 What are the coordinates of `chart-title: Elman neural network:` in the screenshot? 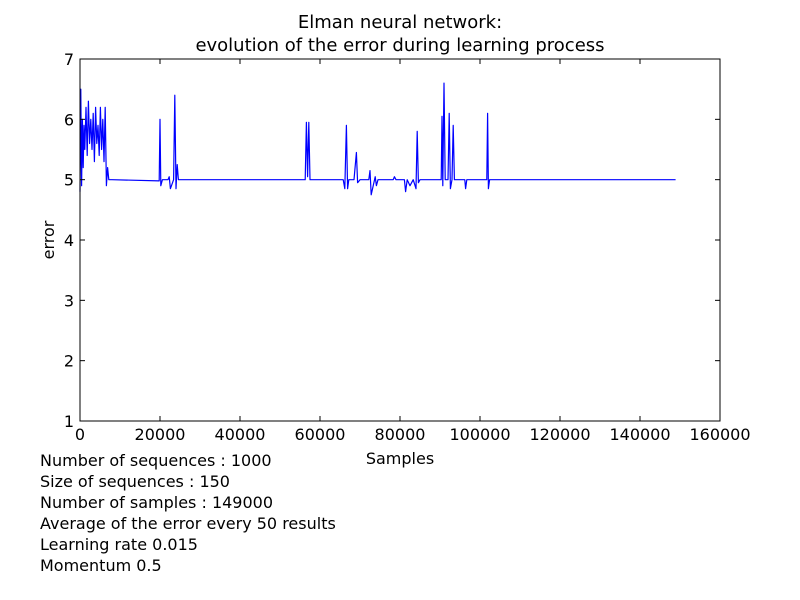 It's located at (400, 22).